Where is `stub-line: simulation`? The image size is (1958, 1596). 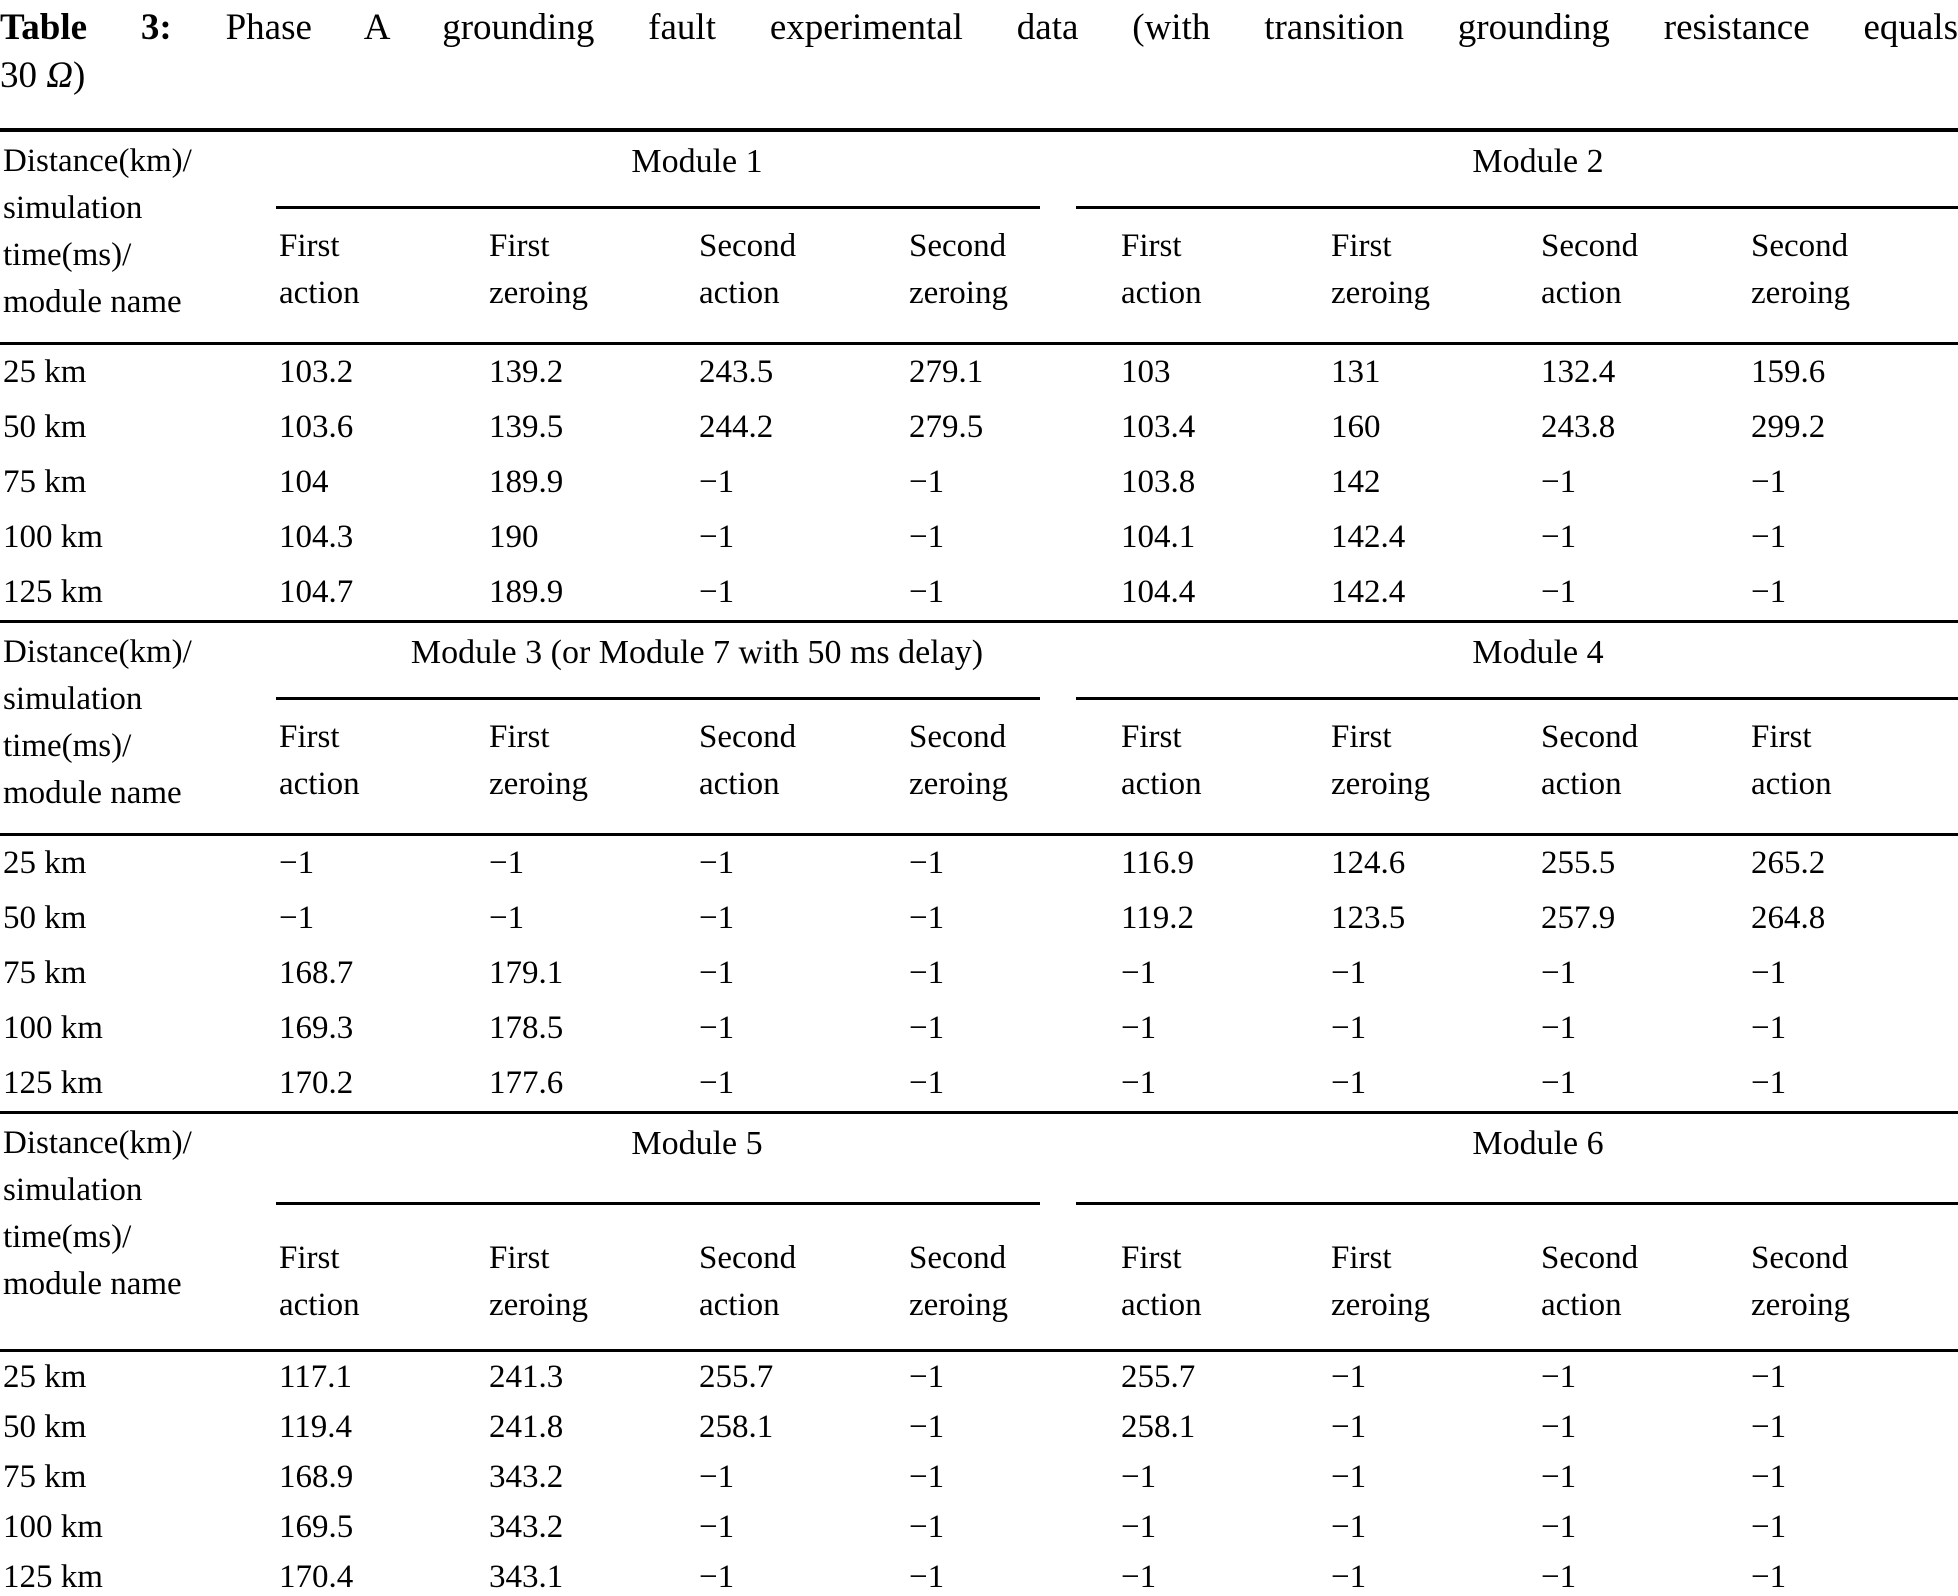
stub-line: simulation is located at coordinates (73, 699).